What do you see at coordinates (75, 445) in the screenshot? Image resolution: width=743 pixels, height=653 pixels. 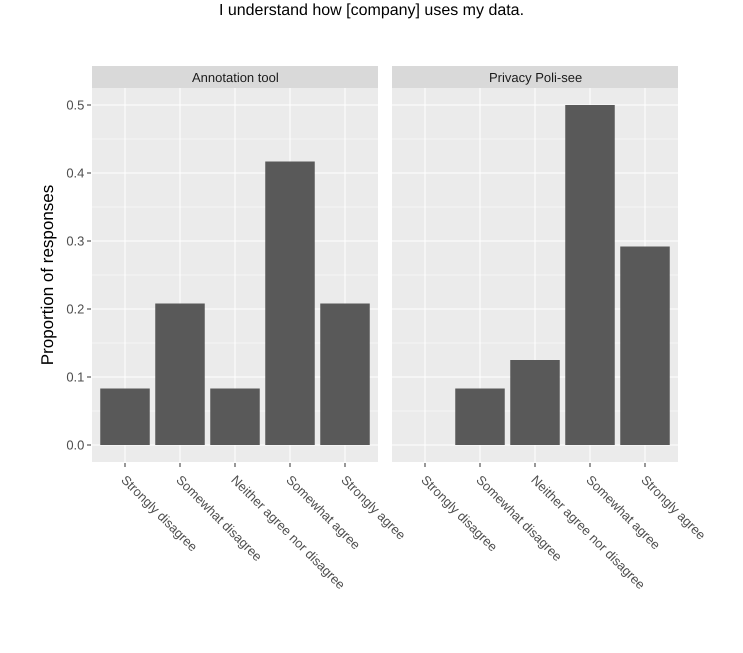 I see `y-tick-label: 0.0` at bounding box center [75, 445].